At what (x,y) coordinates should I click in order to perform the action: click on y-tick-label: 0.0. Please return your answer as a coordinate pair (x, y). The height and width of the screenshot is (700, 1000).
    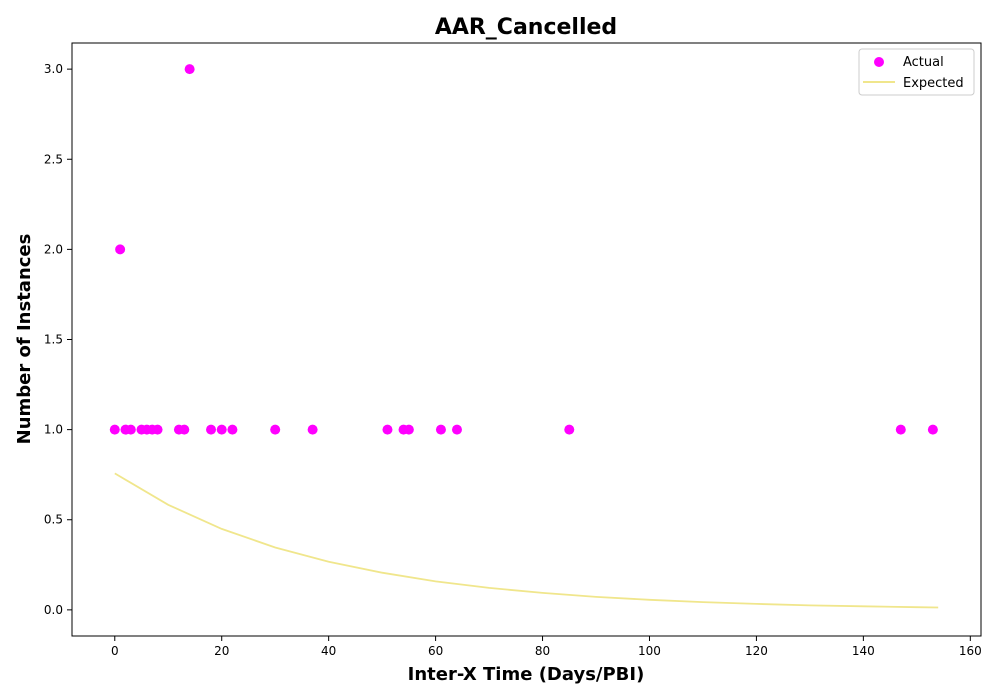
    Looking at the image, I should click on (53, 610).